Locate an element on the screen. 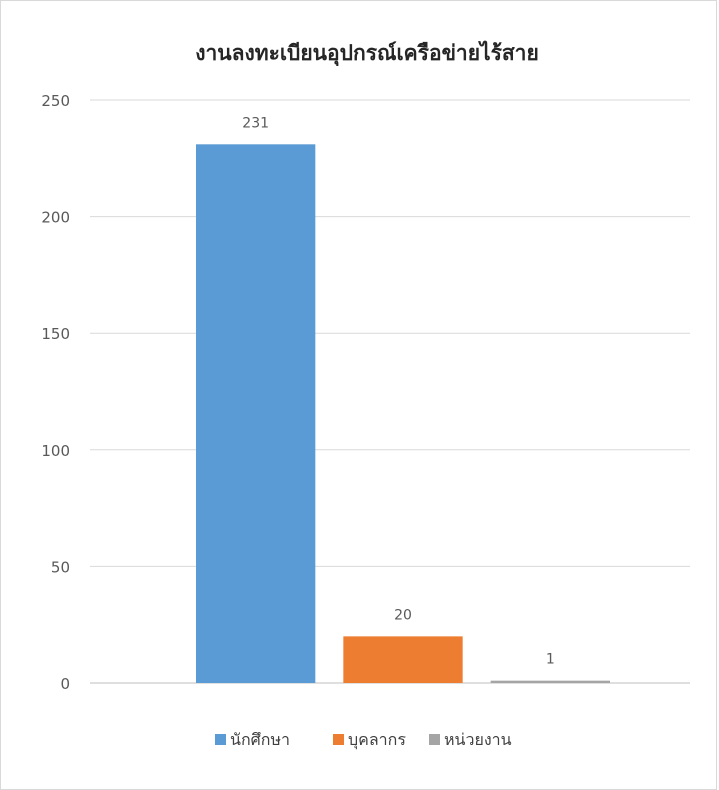 This screenshot has height=790, width=719. y-tick-label: 200 is located at coordinates (55, 218).